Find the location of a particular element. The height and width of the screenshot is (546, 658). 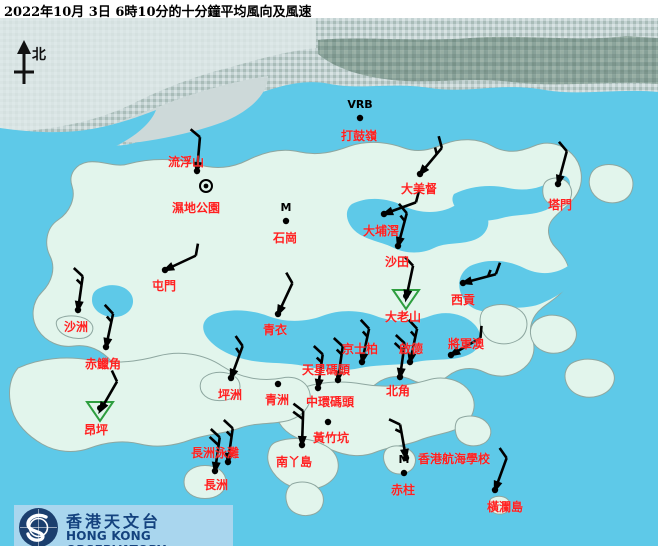

station-marker-central-pier is located at coordinates (318, 368).